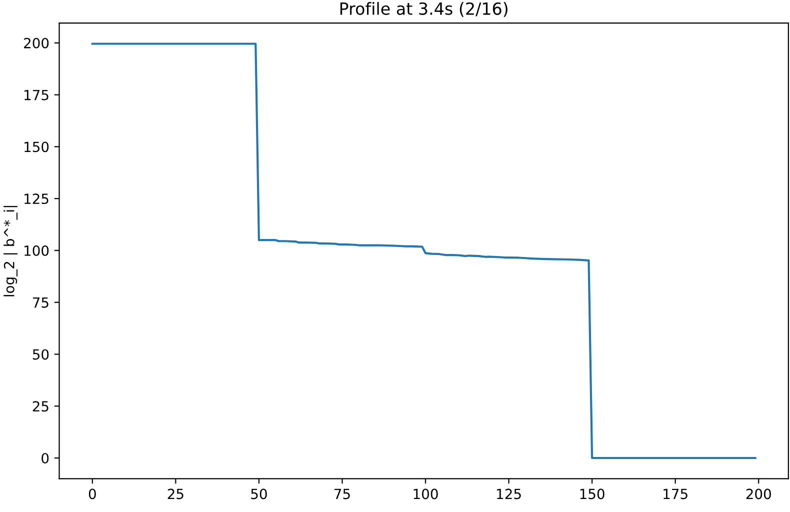 This screenshot has width=790, height=512. I want to click on y-tick-label: 50, so click(40, 354).